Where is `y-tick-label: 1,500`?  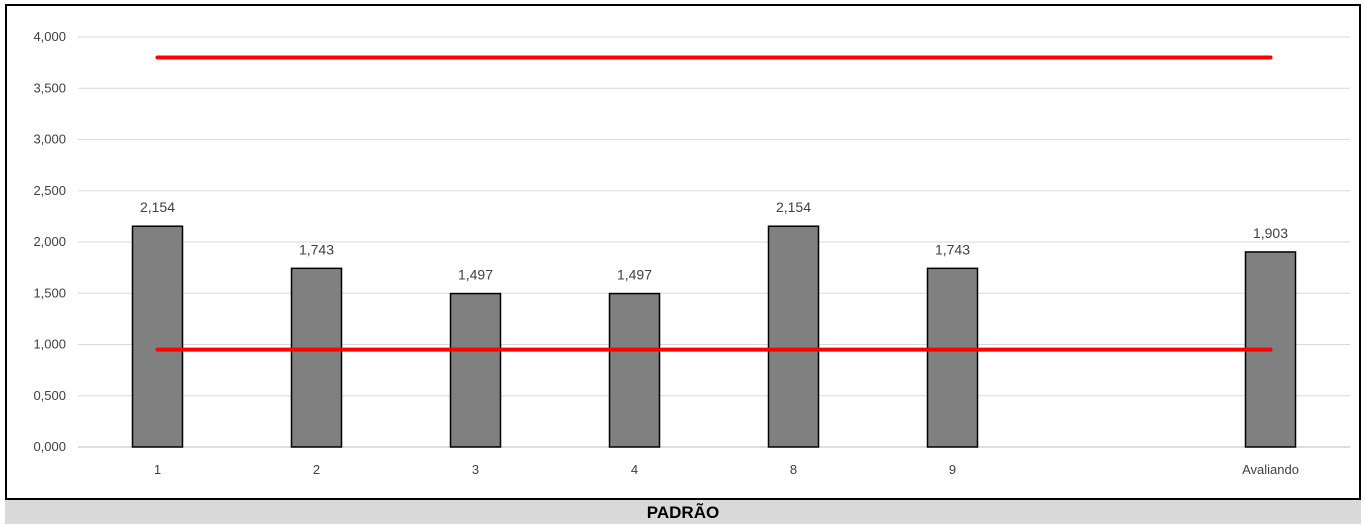
y-tick-label: 1,500 is located at coordinates (49, 292).